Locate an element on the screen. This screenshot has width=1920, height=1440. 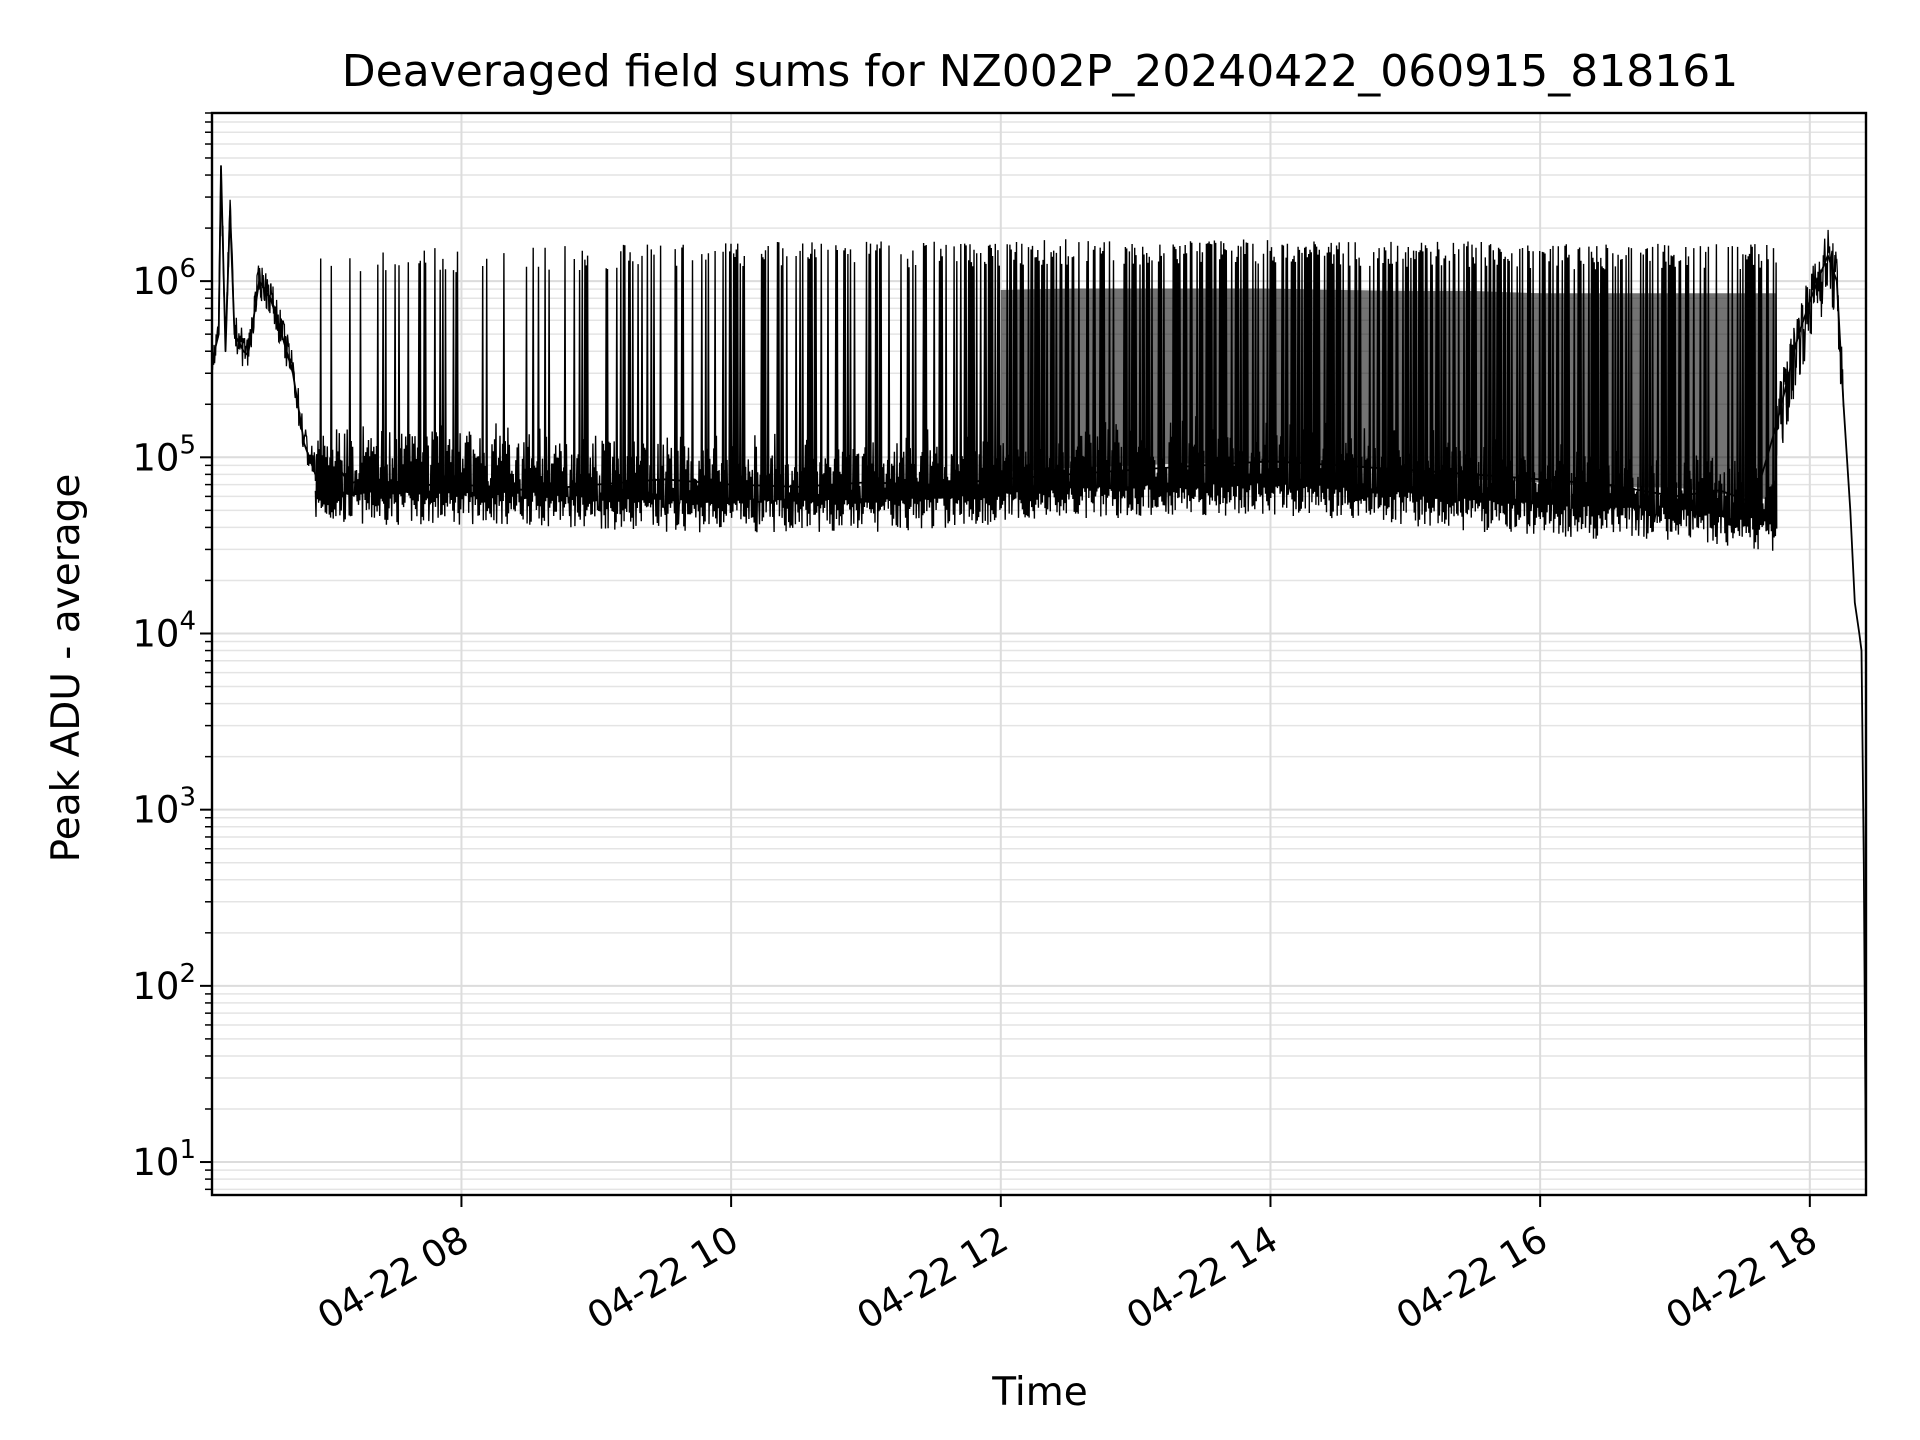
y-tick-label: 10⁵ is located at coordinates (164, 454).